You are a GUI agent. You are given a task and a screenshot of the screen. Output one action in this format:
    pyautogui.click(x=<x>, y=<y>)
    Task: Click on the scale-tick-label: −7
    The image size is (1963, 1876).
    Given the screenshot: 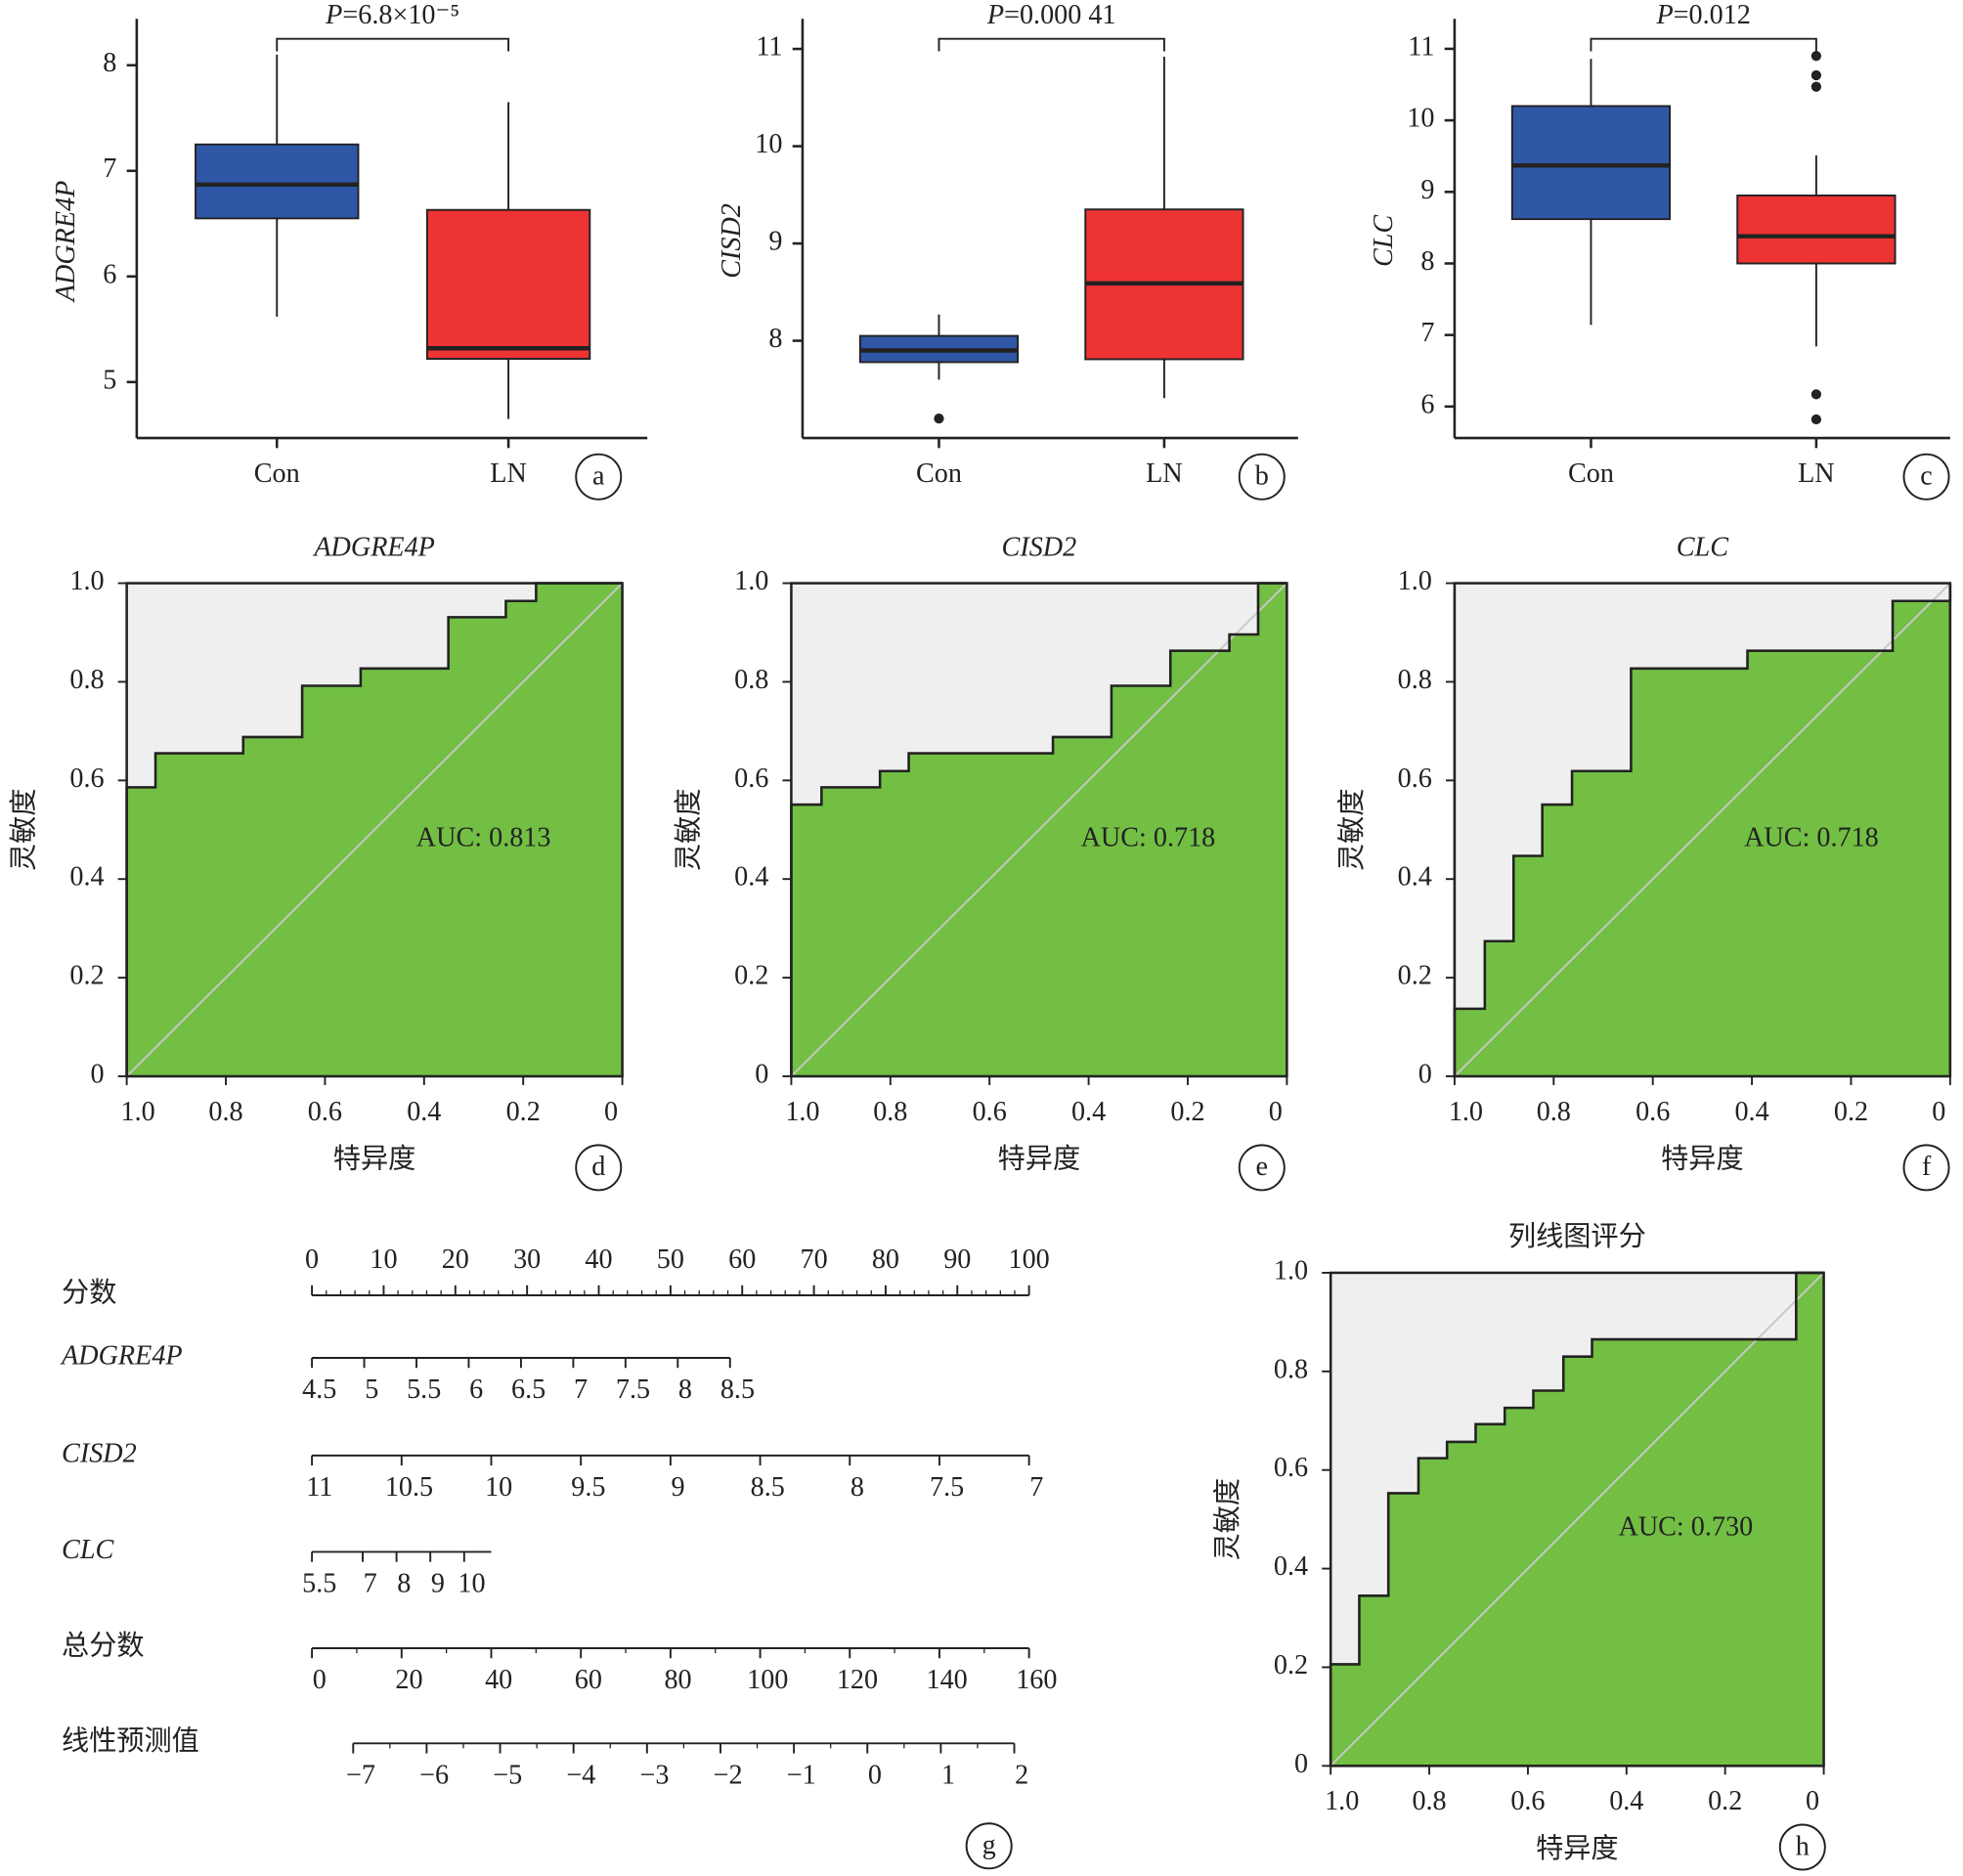 What is the action you would take?
    pyautogui.click(x=360, y=1775)
    